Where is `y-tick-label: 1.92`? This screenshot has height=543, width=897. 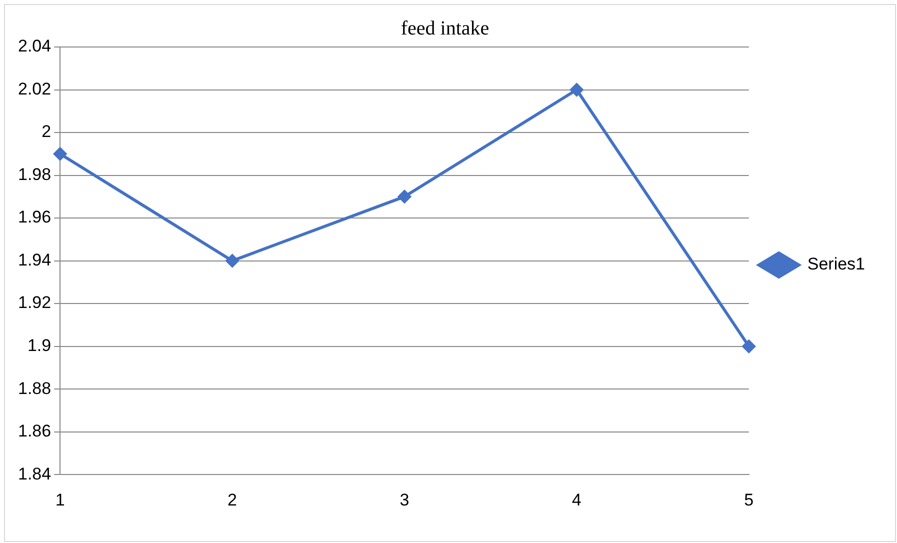 y-tick-label: 1.92 is located at coordinates (35, 302).